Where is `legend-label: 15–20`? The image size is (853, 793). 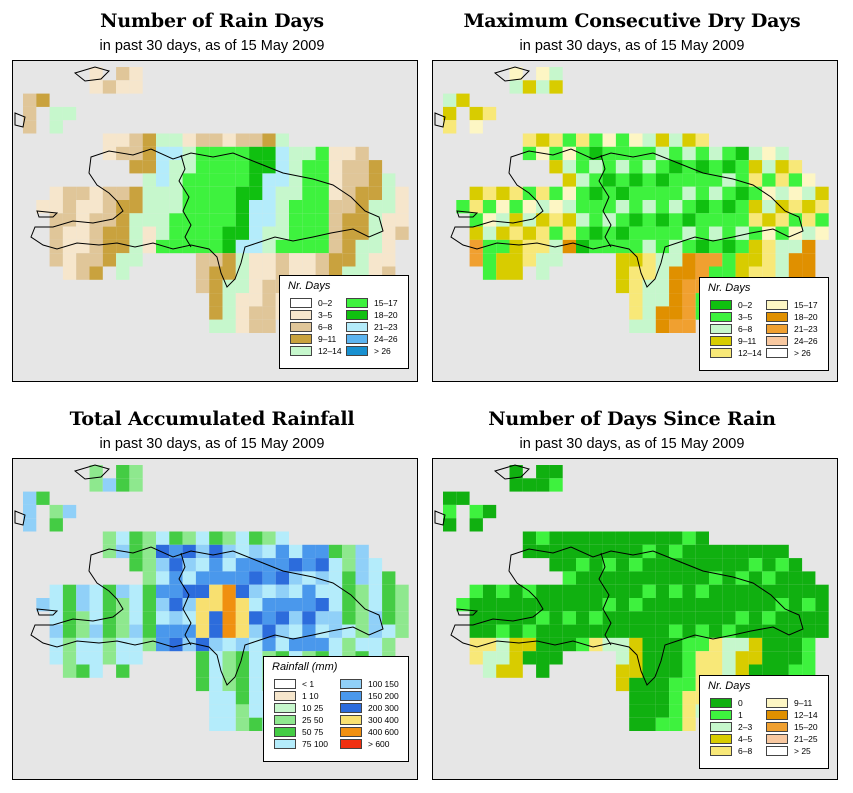 legend-label: 15–20 is located at coordinates (806, 727).